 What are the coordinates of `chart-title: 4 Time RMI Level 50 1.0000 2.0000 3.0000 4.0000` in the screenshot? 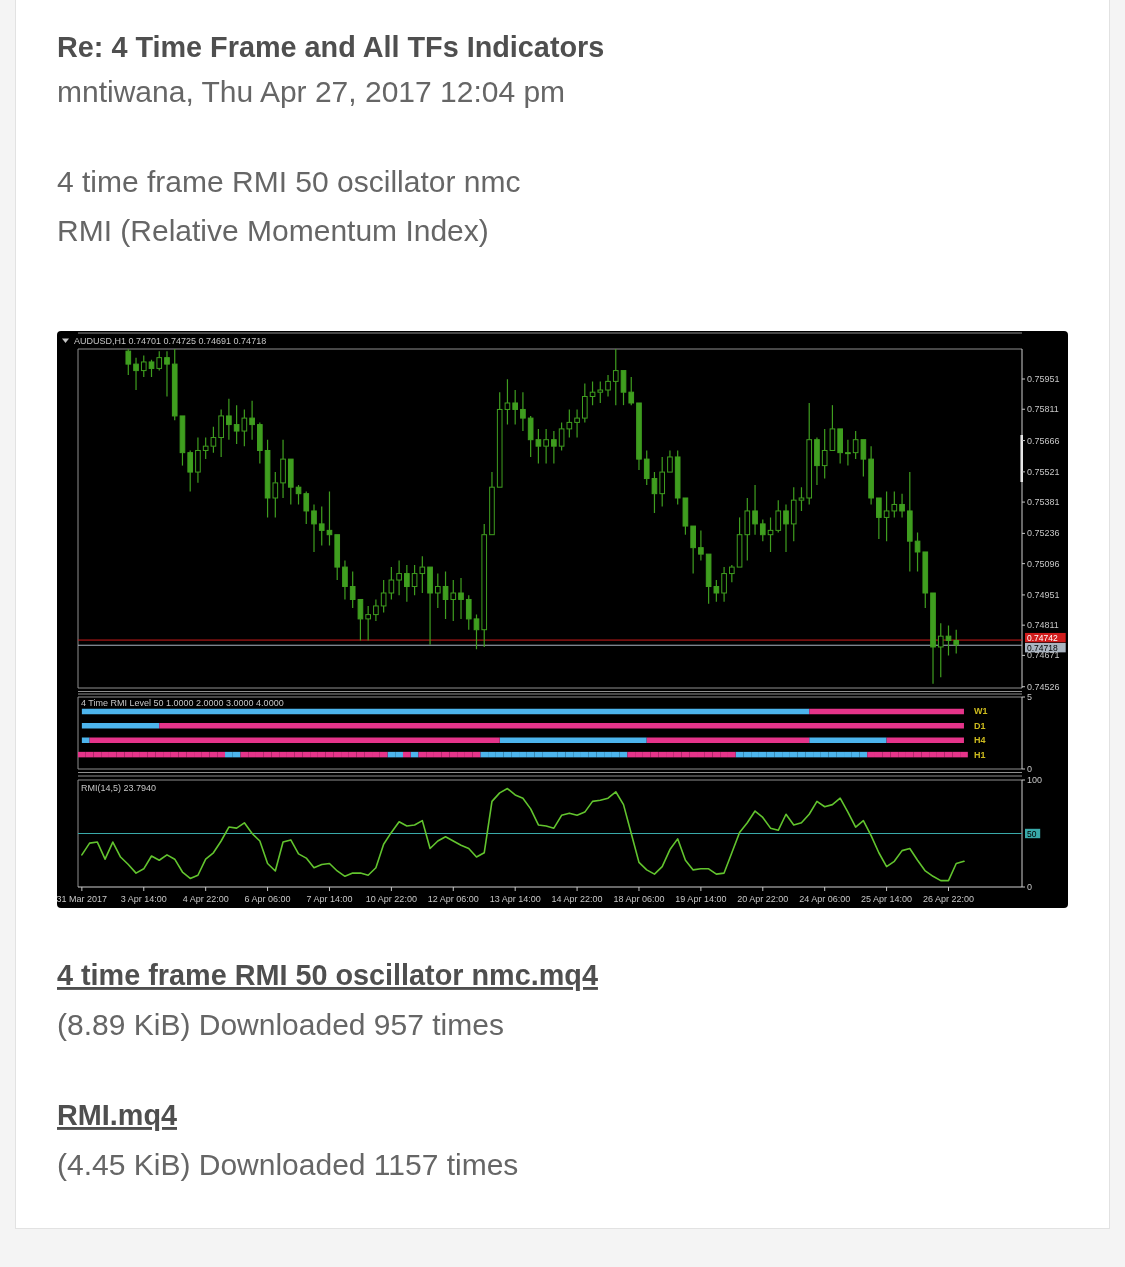 It's located at (182, 702).